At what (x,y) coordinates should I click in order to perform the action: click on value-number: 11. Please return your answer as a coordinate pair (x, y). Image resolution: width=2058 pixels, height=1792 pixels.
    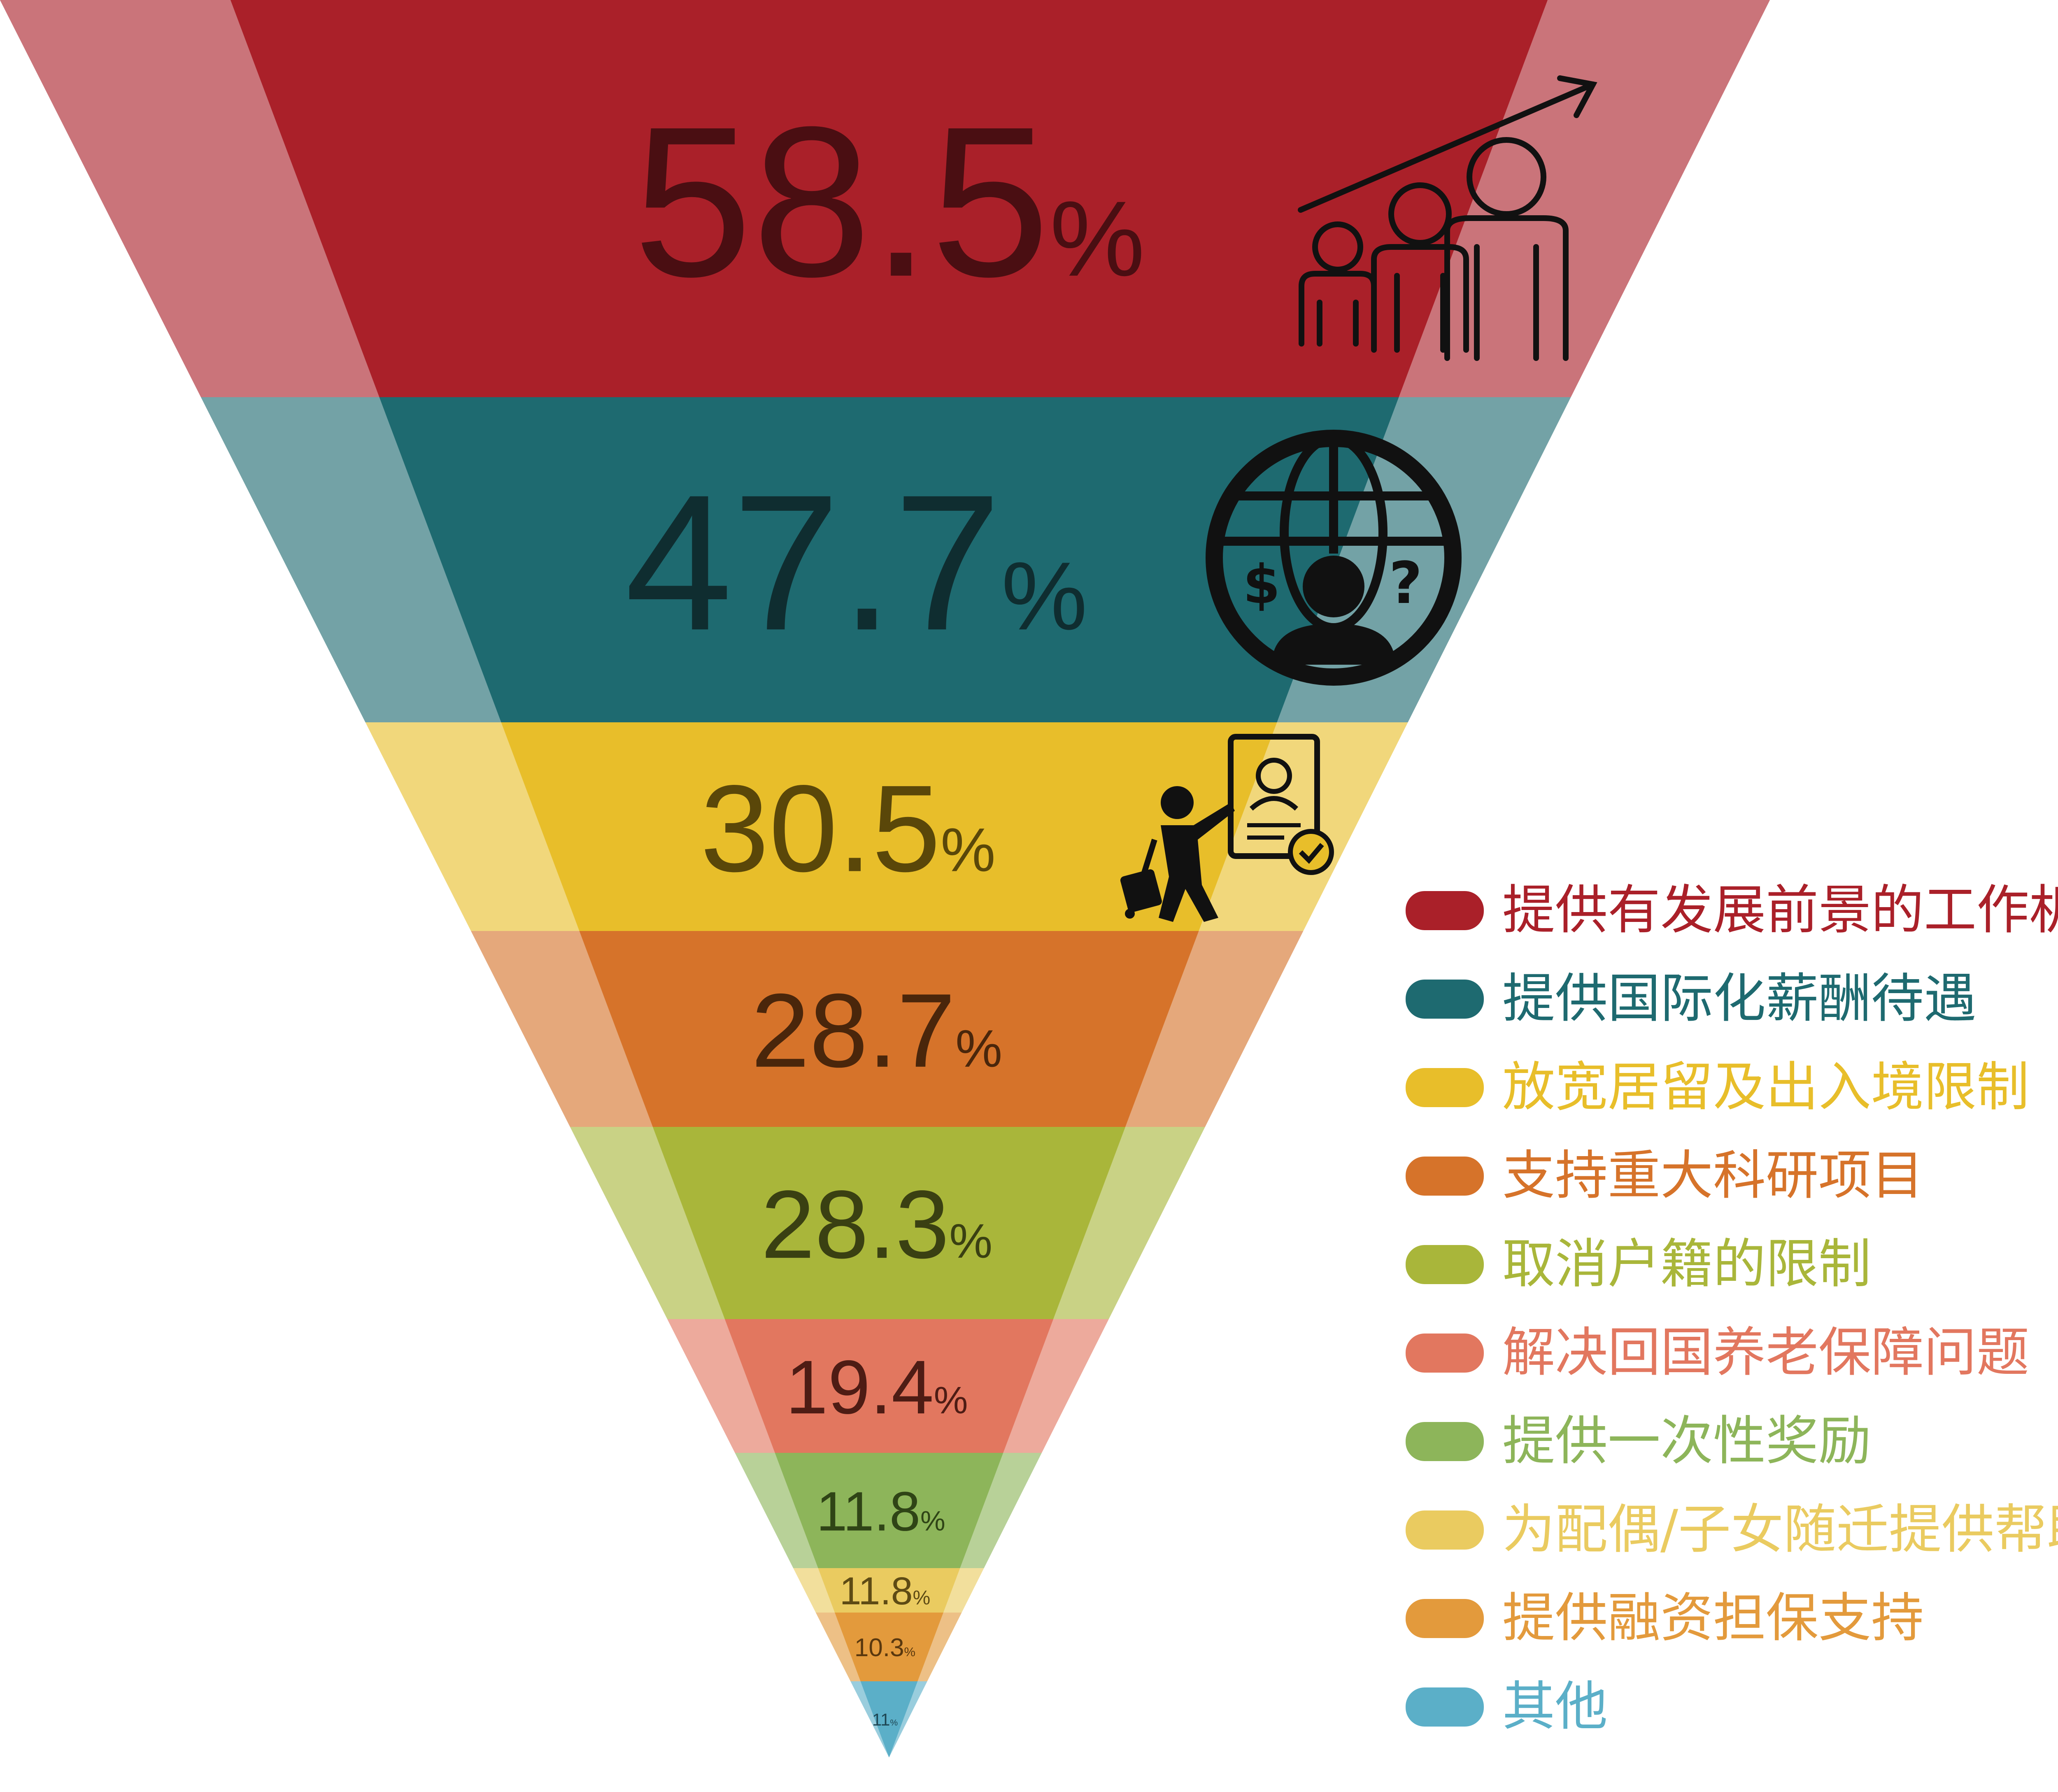
    Looking at the image, I should click on (881, 1719).